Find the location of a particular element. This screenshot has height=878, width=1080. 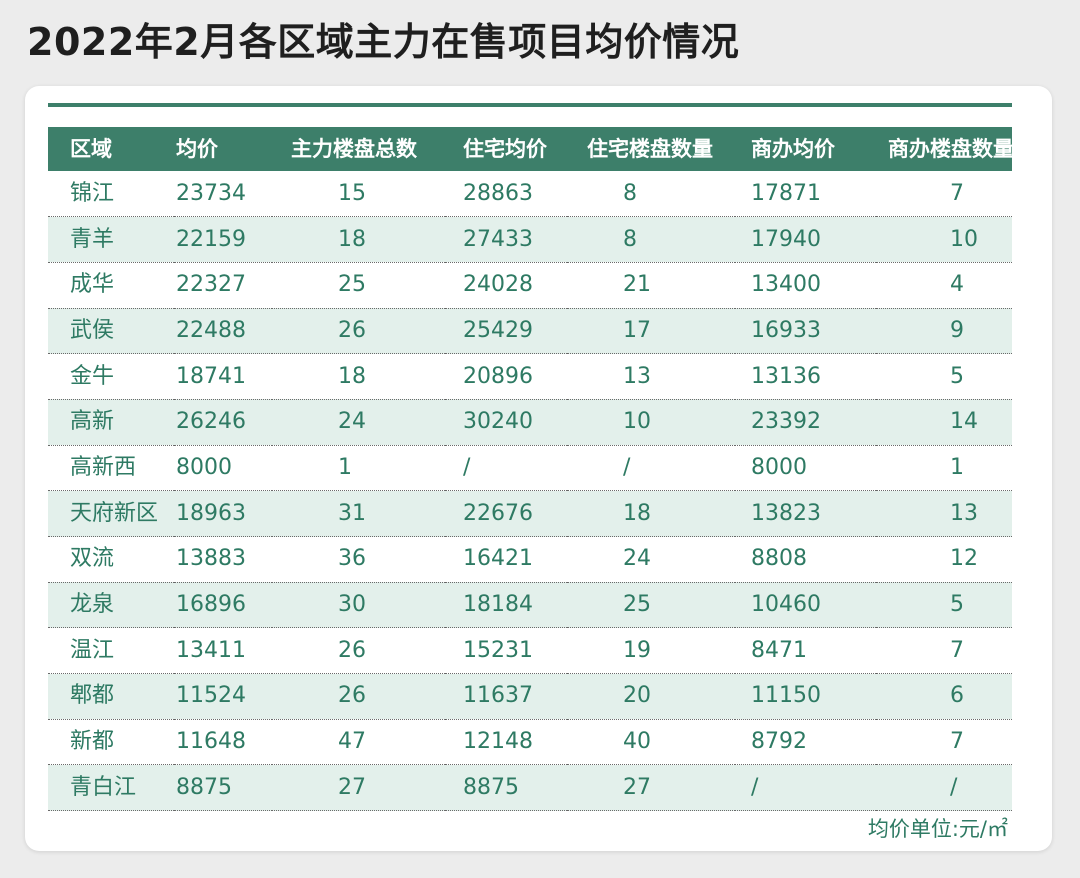

value-cell: 11648 is located at coordinates (223, 742).